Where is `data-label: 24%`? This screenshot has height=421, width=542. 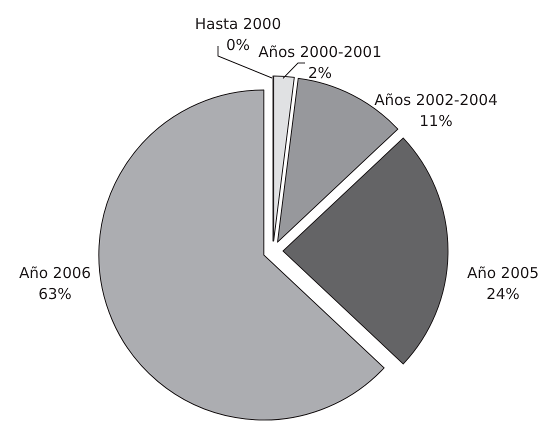
data-label: 24% is located at coordinates (503, 294).